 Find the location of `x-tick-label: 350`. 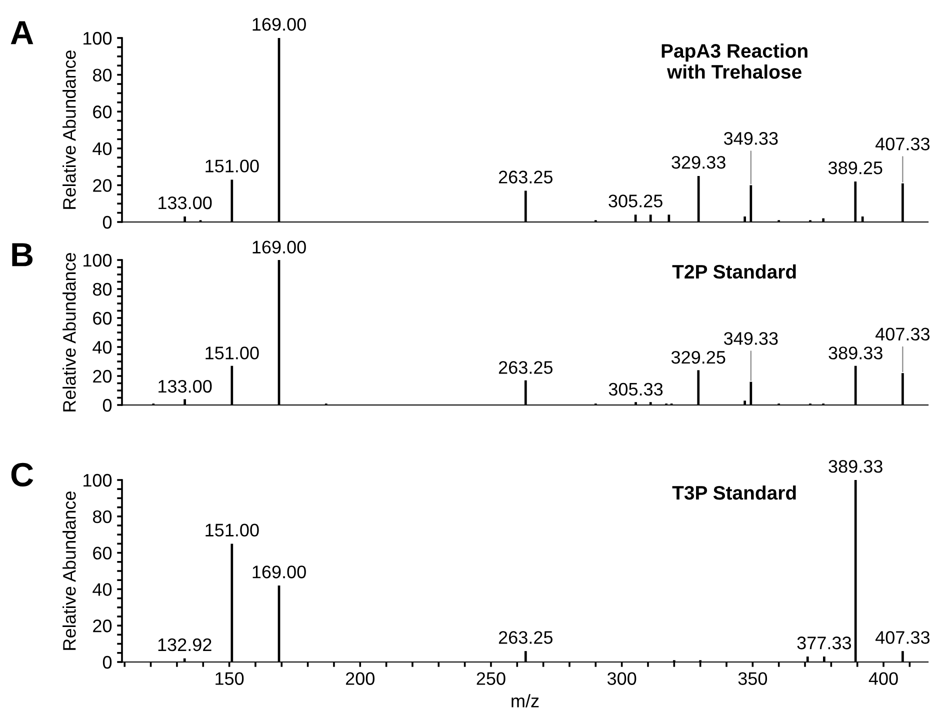

x-tick-label: 350 is located at coordinates (753, 678).